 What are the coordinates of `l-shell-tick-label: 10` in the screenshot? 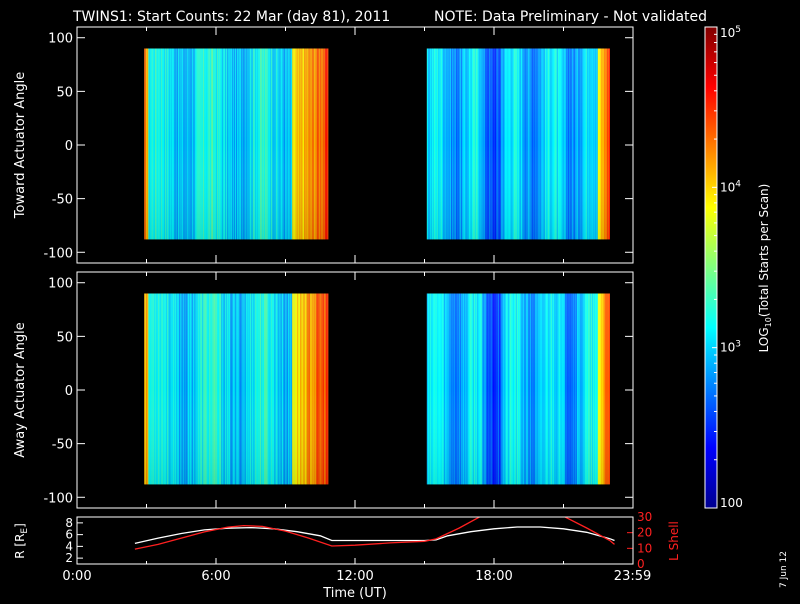 It's located at (644, 548).